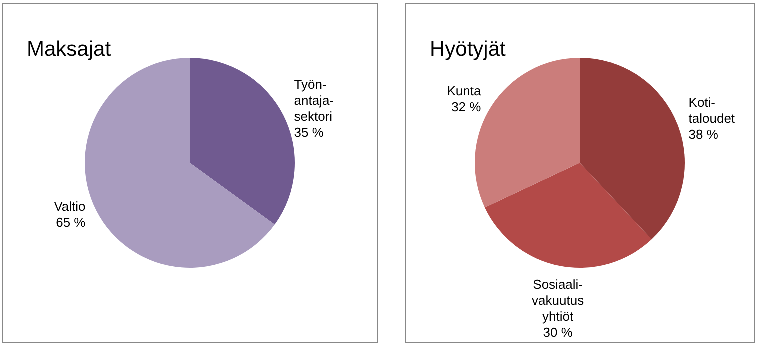  Describe the element at coordinates (309, 132) in the screenshot. I see `data-label: 35 %` at that location.